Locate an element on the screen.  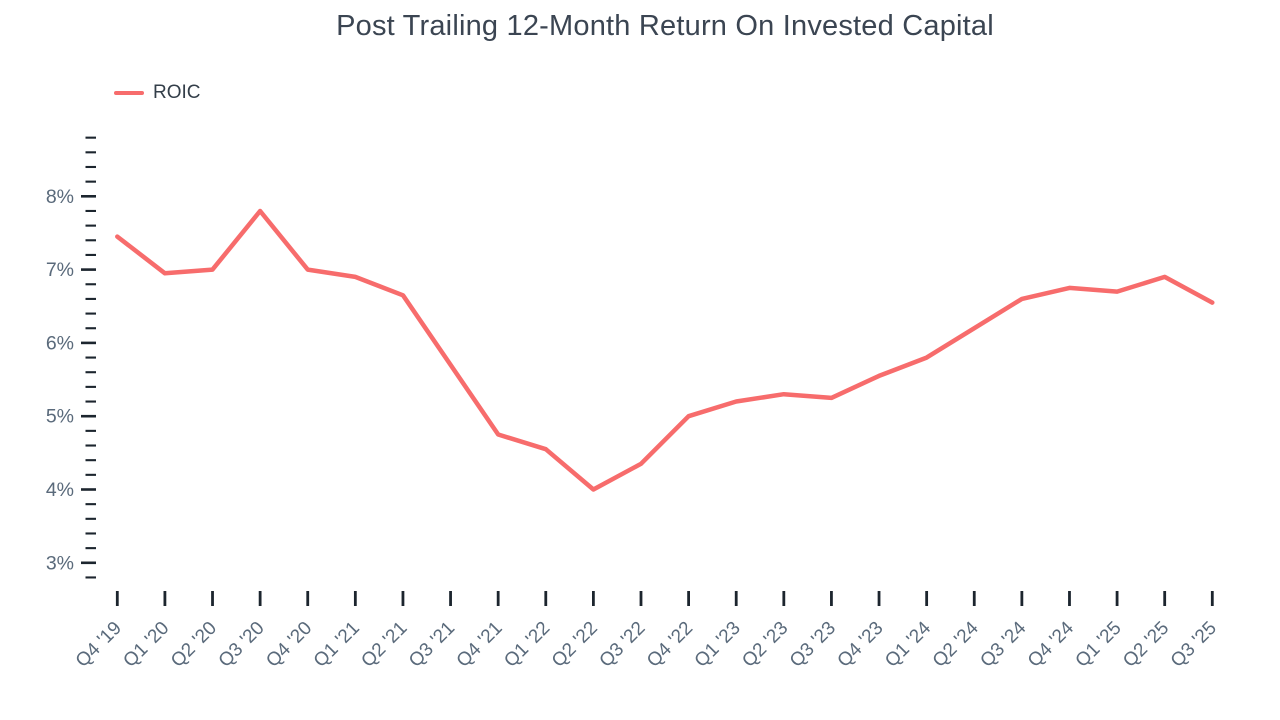
x-axis-label: Q2 '20 is located at coordinates (194, 645).